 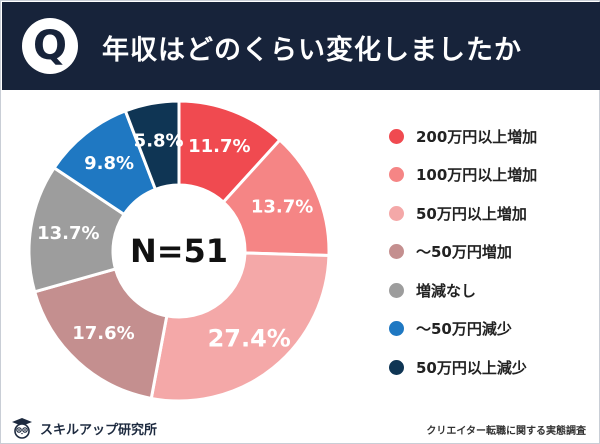 I want to click on legend-item-7: 50万円以上減少, so click(x=489, y=367).